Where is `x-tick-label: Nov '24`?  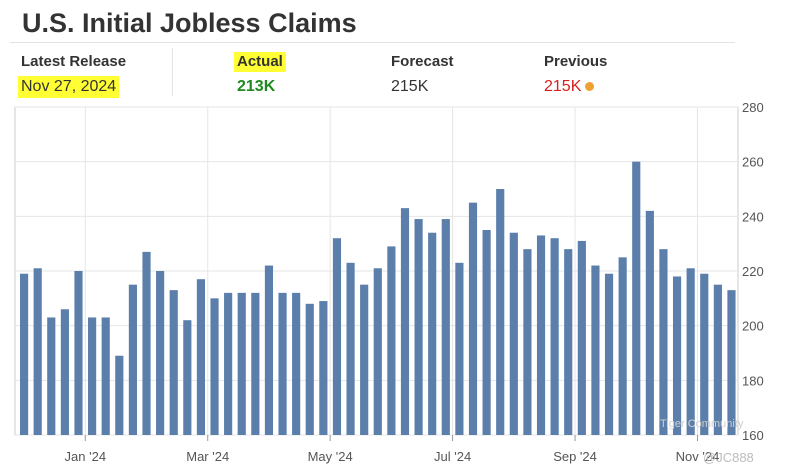 x-tick-label: Nov '24 is located at coordinates (698, 456).